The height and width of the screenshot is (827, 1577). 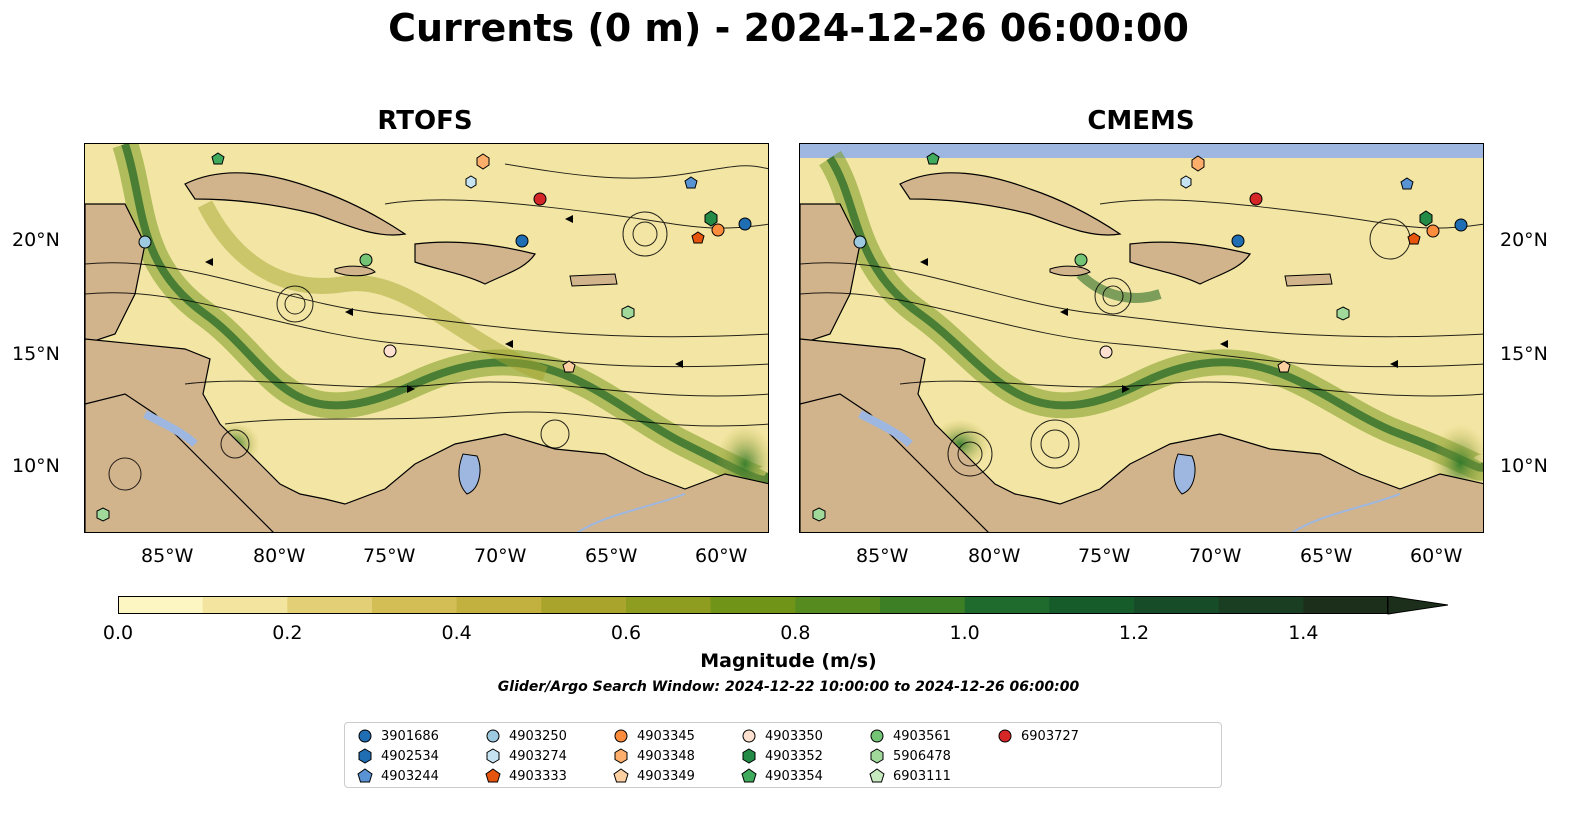 I want to click on legend-label: 3901686, so click(x=410, y=736).